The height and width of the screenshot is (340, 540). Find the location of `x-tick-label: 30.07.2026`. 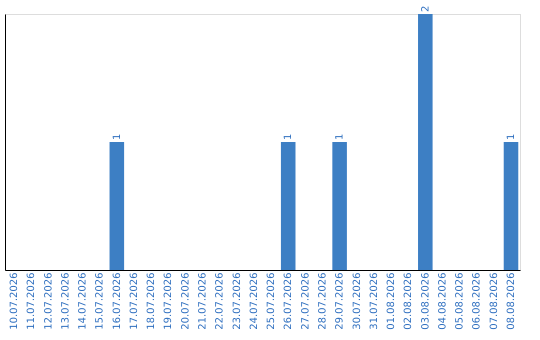

x-tick-label: 30.07.2026 is located at coordinates (357, 301).